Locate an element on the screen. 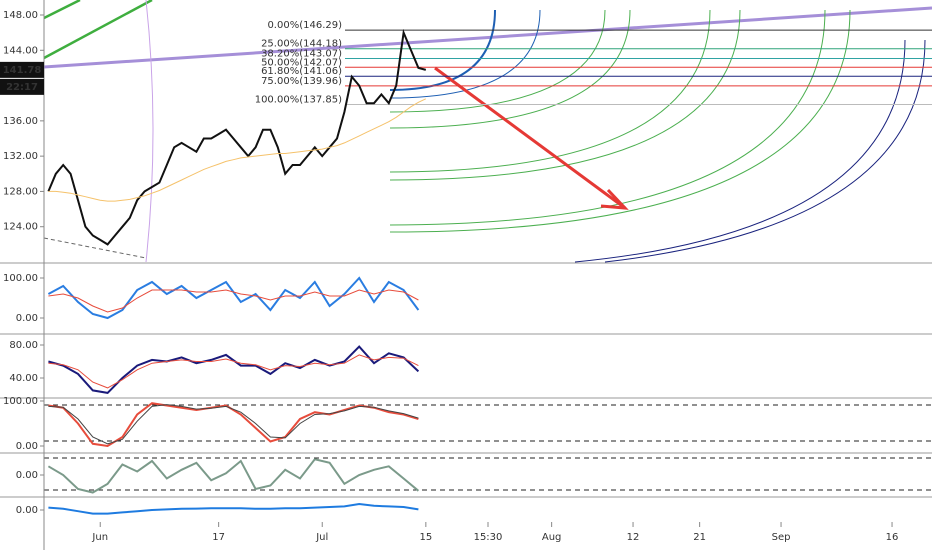  x-tick-label: 17 is located at coordinates (218, 537).